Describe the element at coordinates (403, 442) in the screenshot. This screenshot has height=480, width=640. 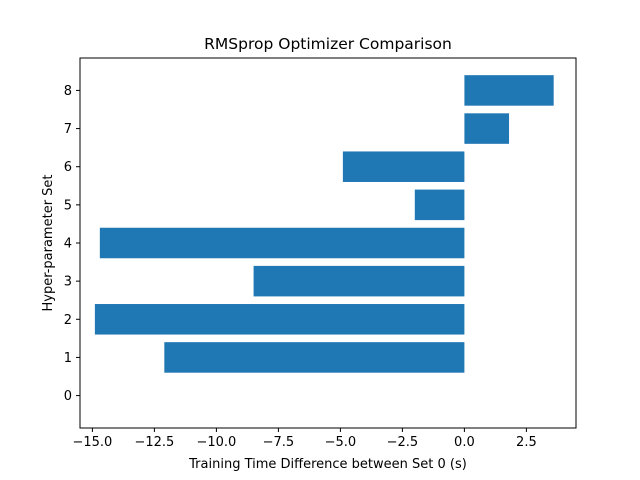
I see `x-tick-label: −2.5` at that location.